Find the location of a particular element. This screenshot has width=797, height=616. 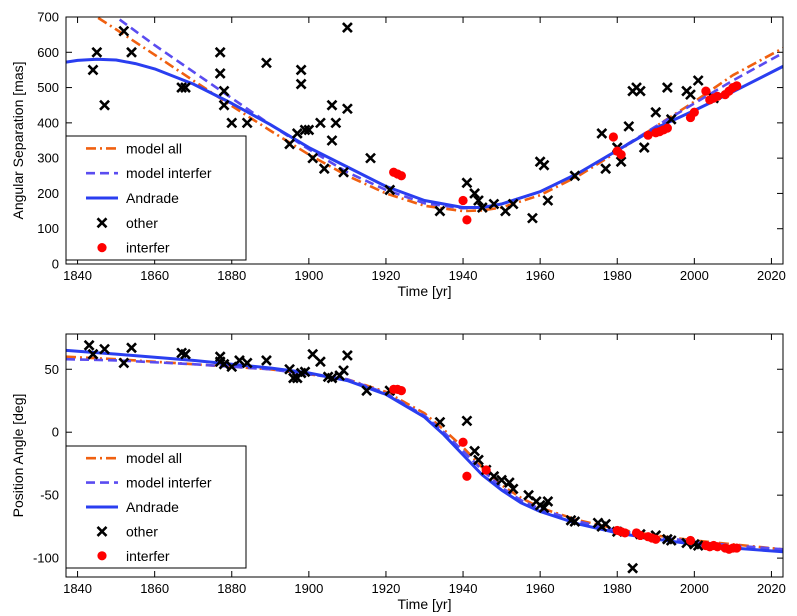

panel2-y-tick-label: -100 is located at coordinates (46, 558).